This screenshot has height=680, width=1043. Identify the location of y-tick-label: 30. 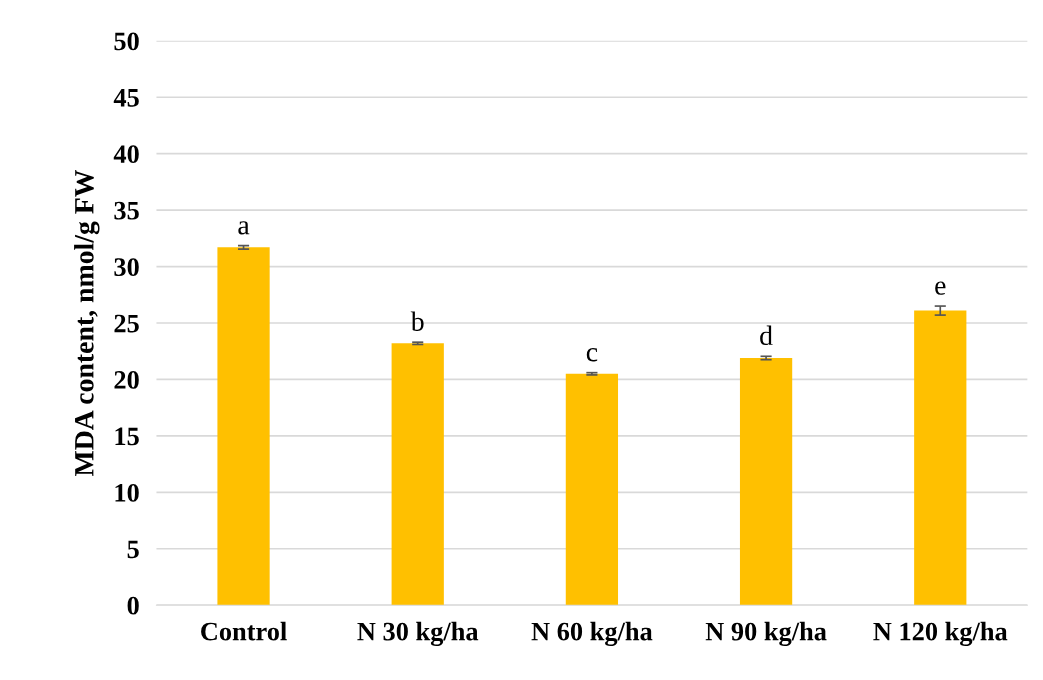
(126, 267).